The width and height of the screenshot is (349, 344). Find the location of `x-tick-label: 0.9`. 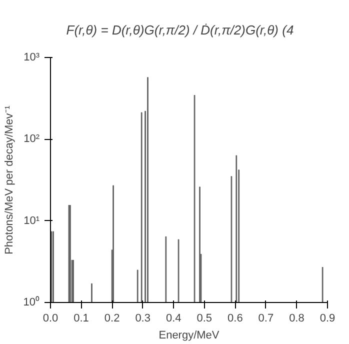

x-tick-label: 0.9 is located at coordinates (328, 318).